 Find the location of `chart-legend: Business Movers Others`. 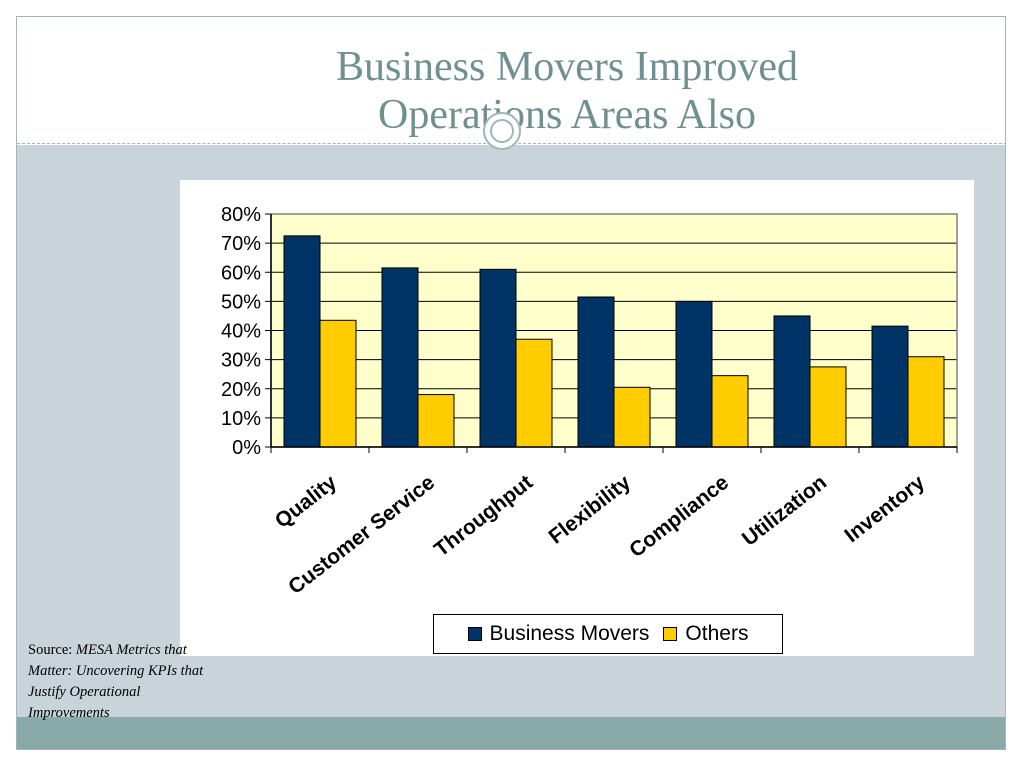

chart-legend: Business Movers Others is located at coordinates (608, 634).